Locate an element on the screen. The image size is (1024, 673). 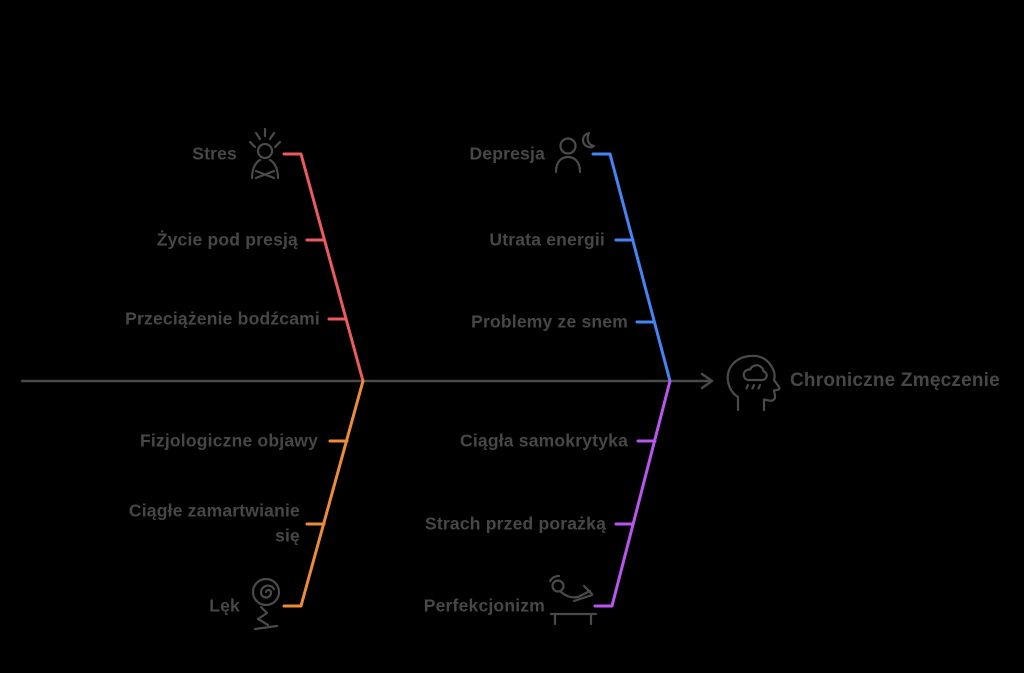
branch-bottom-right is located at coordinates (632, 493).